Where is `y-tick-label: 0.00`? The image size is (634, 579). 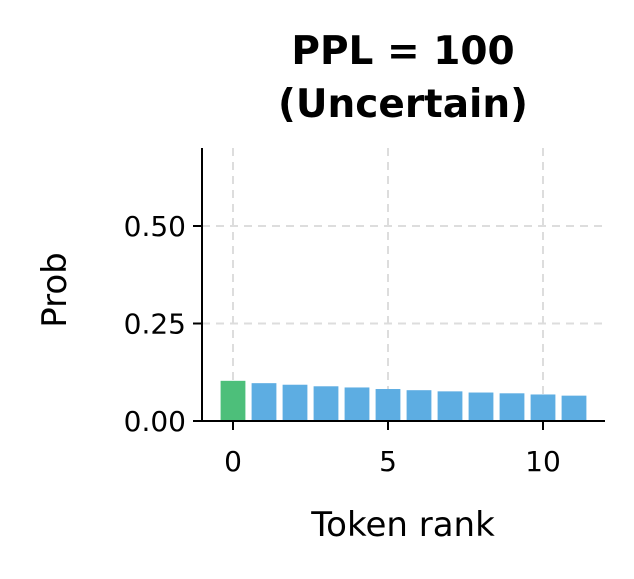 y-tick-label: 0.00 is located at coordinates (155, 421).